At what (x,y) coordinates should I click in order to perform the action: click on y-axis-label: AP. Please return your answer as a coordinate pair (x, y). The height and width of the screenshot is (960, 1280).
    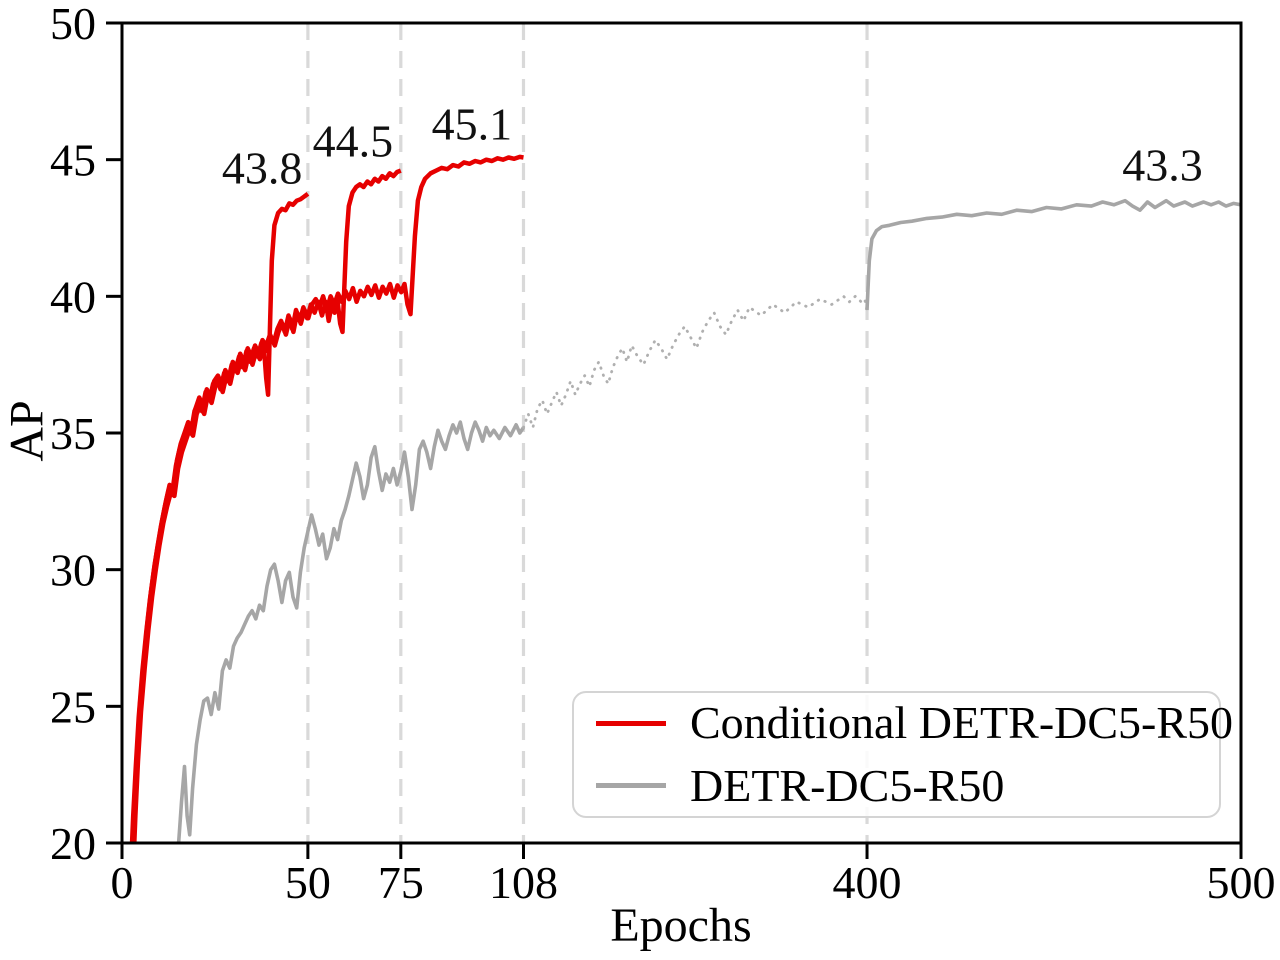
    Looking at the image, I should click on (27, 431).